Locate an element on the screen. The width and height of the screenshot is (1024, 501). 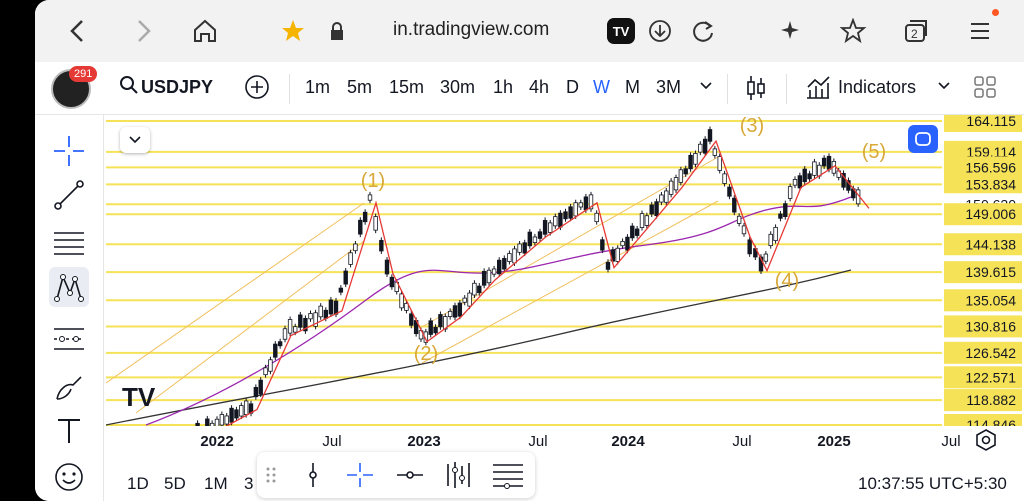
emoji-icon is located at coordinates (69, 477).